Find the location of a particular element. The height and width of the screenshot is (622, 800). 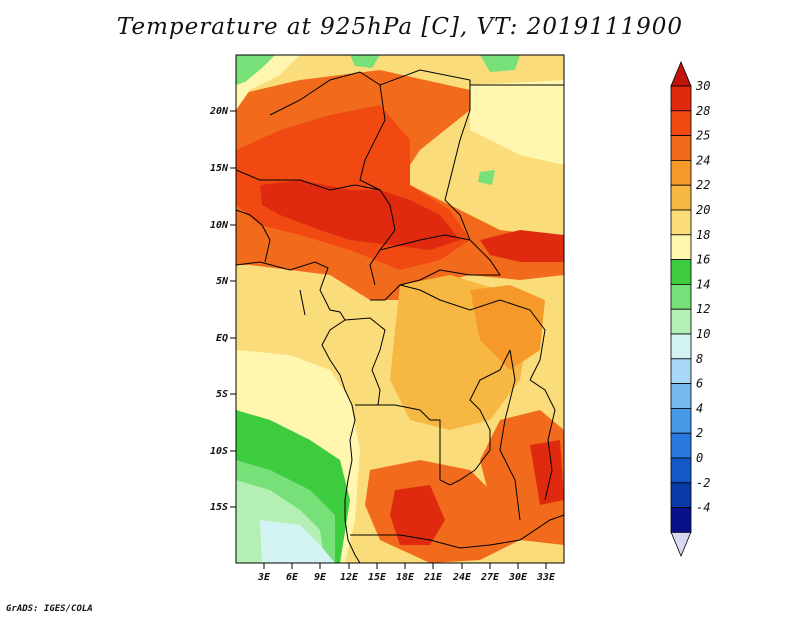

longitude-axis: 3E 6E 9E 12E 15E 18E 21E 24E 27E 30E 33E is located at coordinates (406, 573).